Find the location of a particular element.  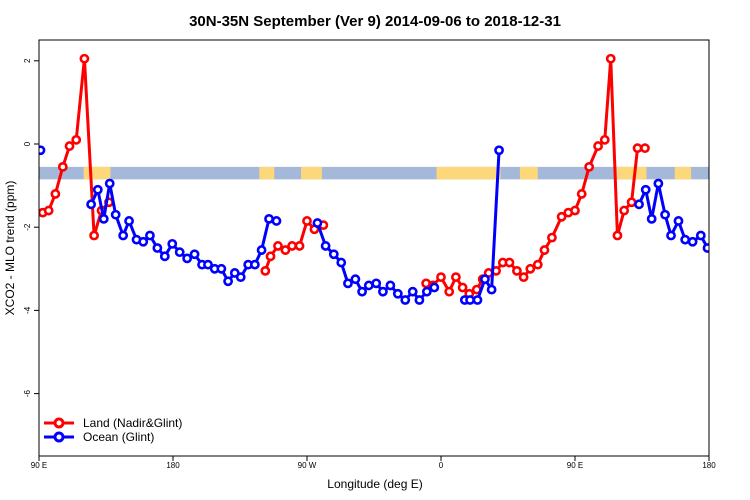

y-tick-label: -2 is located at coordinates (27, 227).